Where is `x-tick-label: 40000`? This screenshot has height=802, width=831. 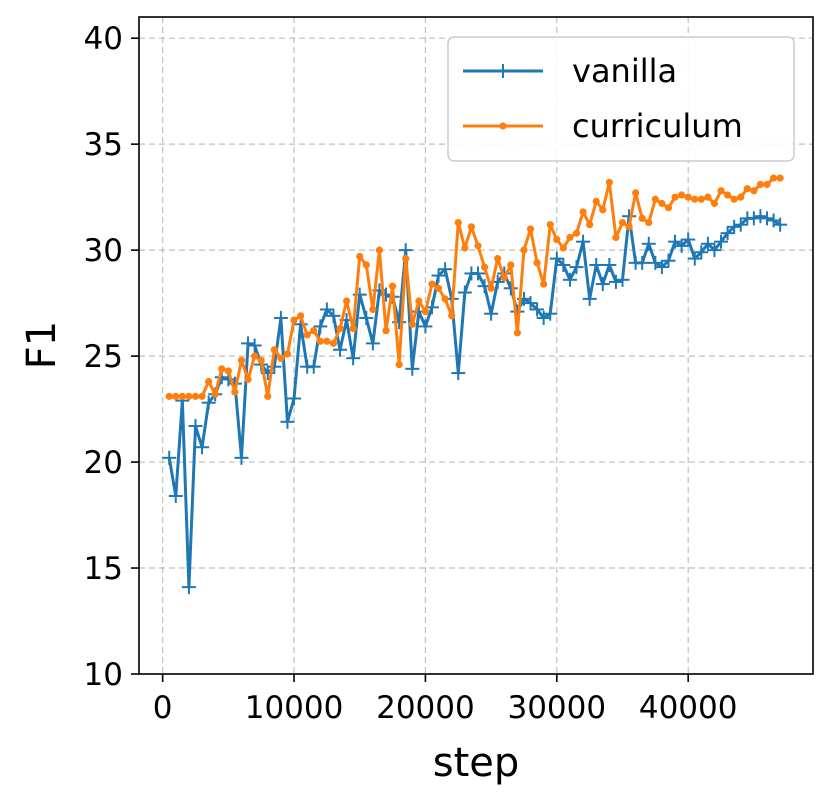 x-tick-label: 40000 is located at coordinates (688, 708).